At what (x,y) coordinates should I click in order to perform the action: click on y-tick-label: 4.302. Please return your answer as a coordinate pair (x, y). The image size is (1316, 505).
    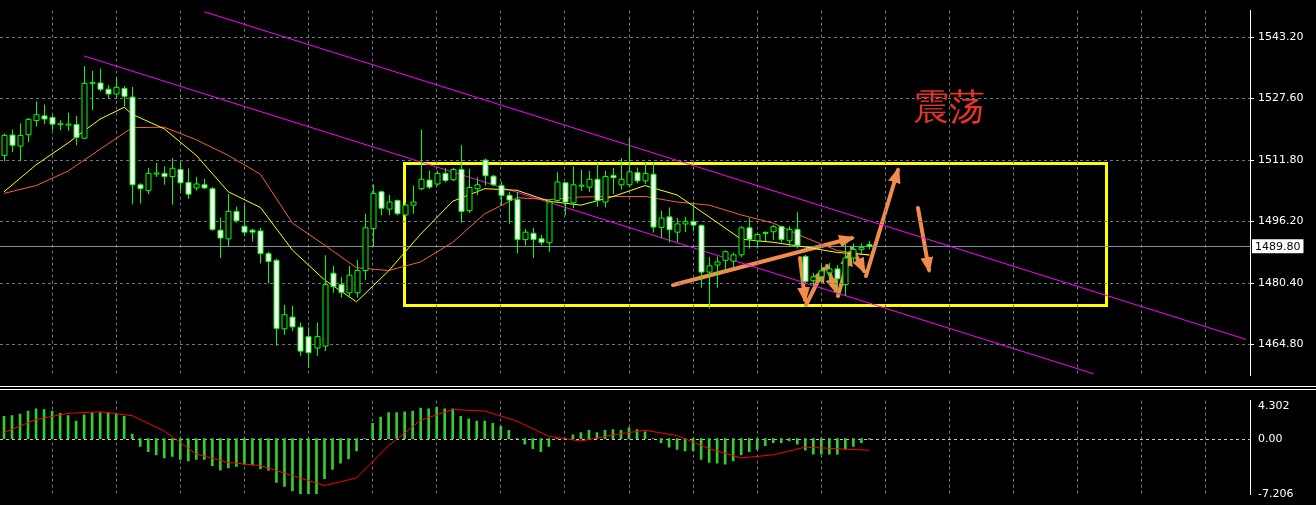
    Looking at the image, I should click on (1274, 405).